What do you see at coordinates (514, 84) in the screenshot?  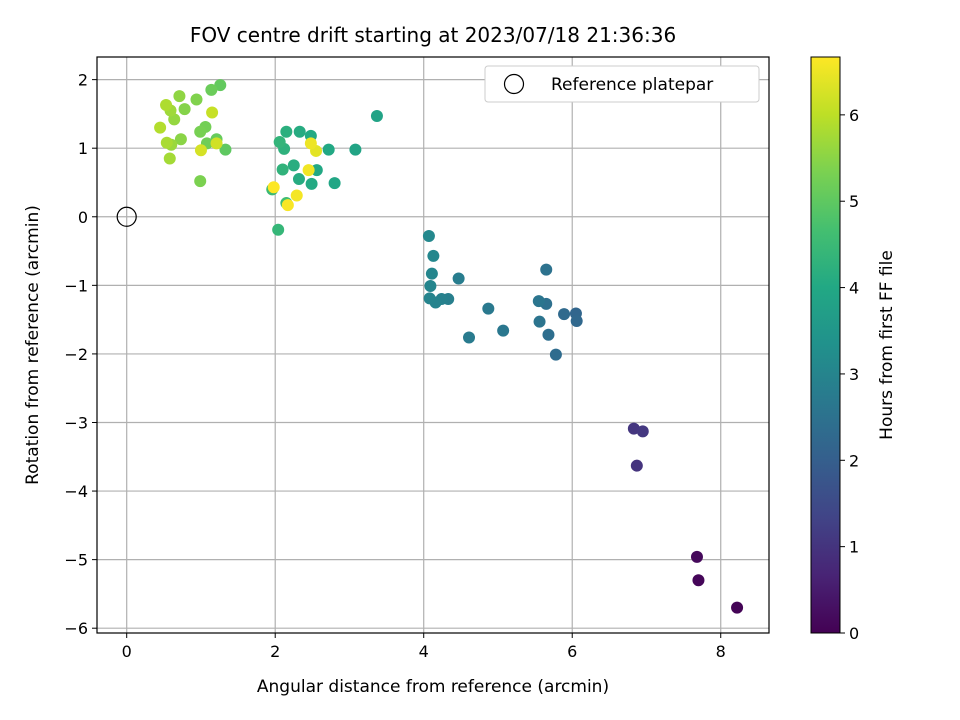 I see `legend-marker` at bounding box center [514, 84].